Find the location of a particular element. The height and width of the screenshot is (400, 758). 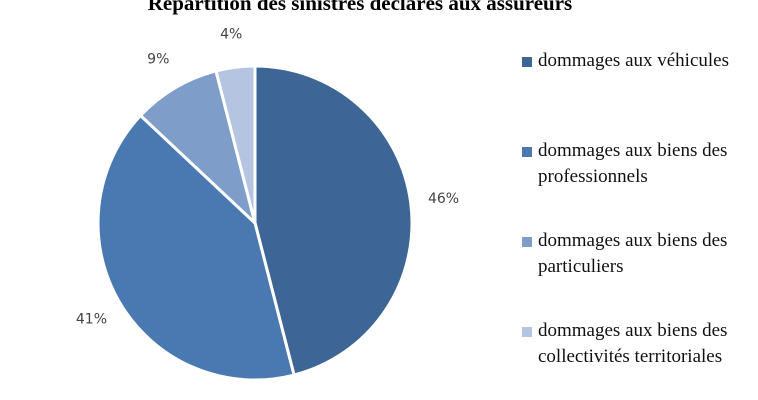

data-label: 46% is located at coordinates (443, 199).